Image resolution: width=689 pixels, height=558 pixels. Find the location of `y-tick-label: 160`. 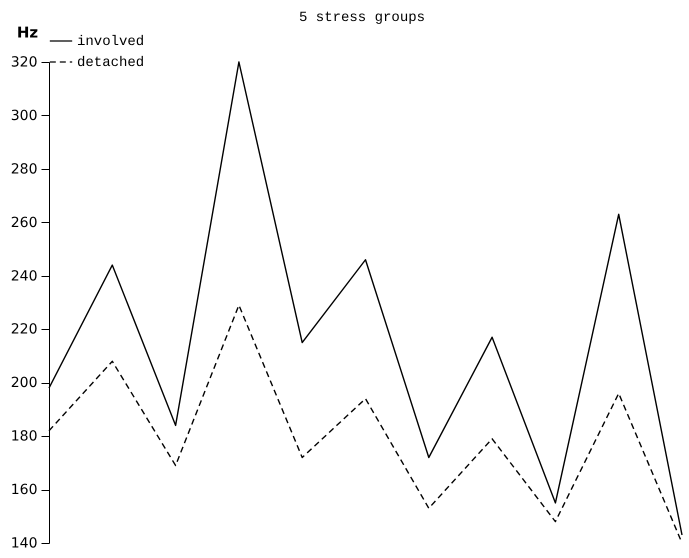

y-tick-label: 160 is located at coordinates (24, 490).